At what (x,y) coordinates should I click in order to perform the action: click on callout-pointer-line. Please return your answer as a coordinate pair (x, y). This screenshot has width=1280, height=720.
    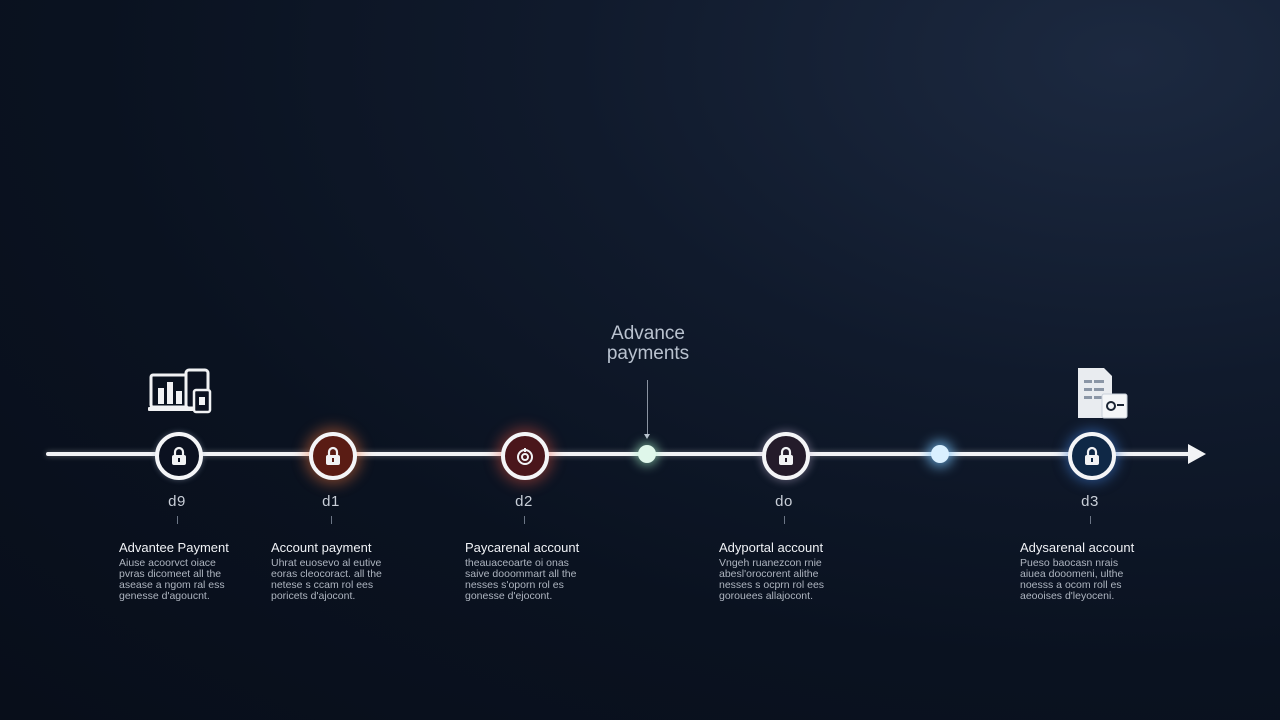
    Looking at the image, I should click on (647, 408).